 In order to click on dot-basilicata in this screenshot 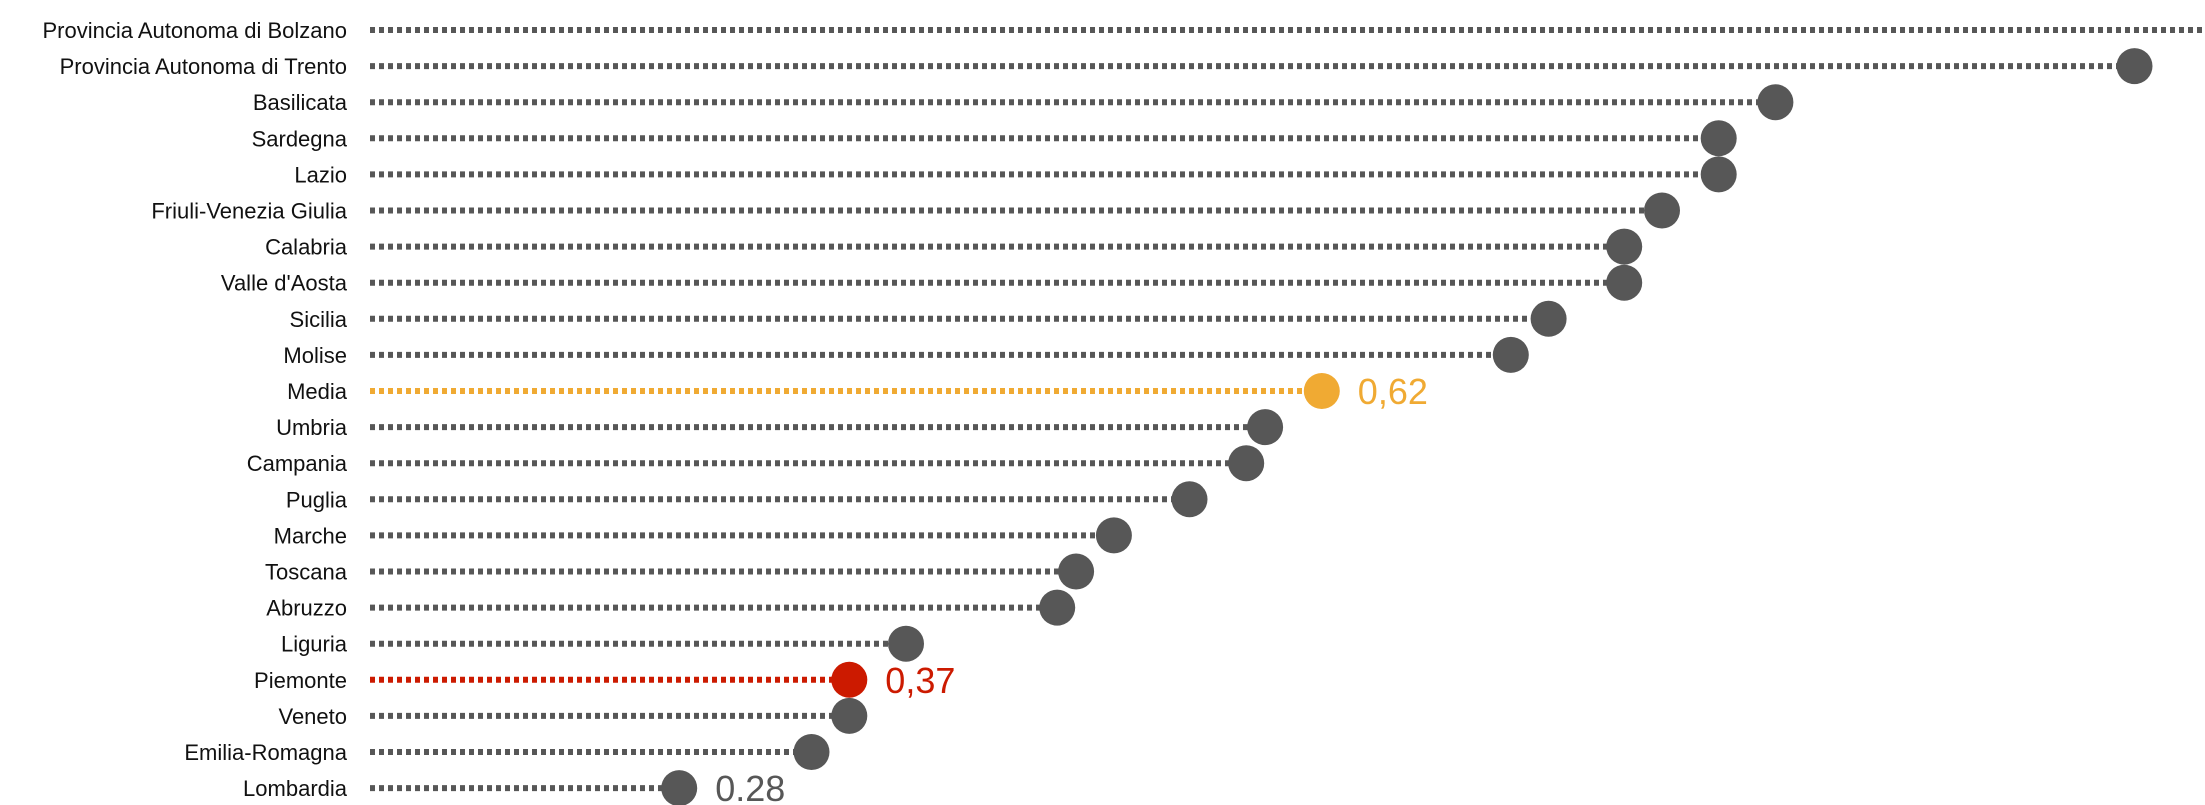, I will do `click(1775, 102)`.